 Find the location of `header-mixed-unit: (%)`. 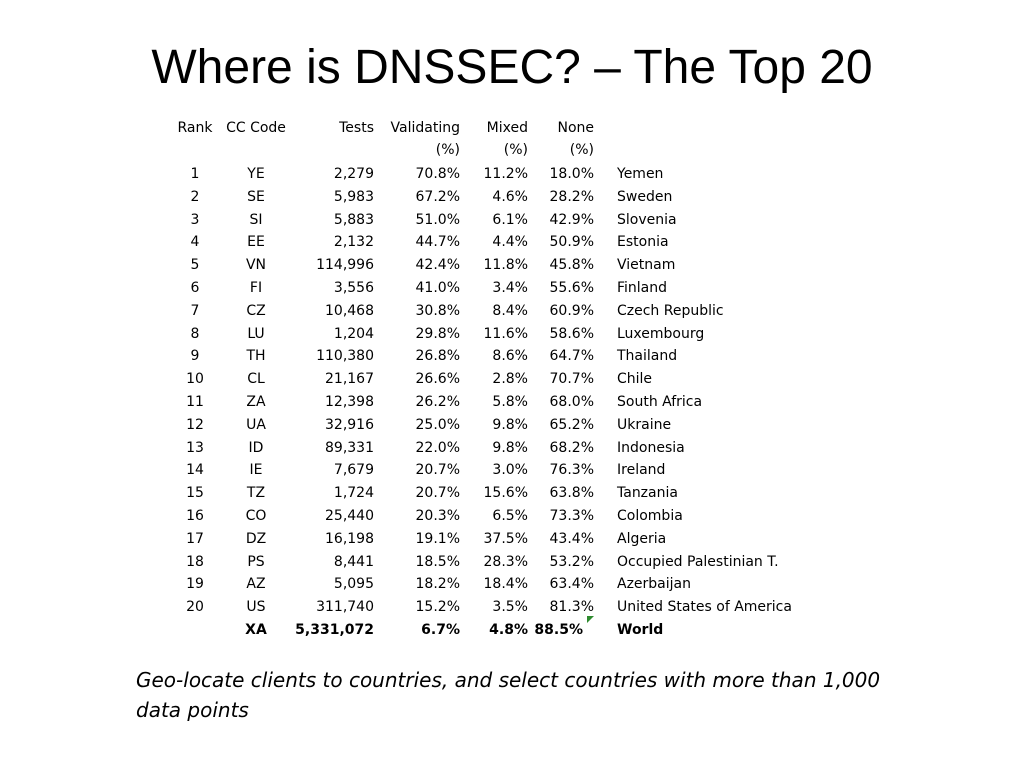

header-mixed-unit: (%) is located at coordinates (515, 150).